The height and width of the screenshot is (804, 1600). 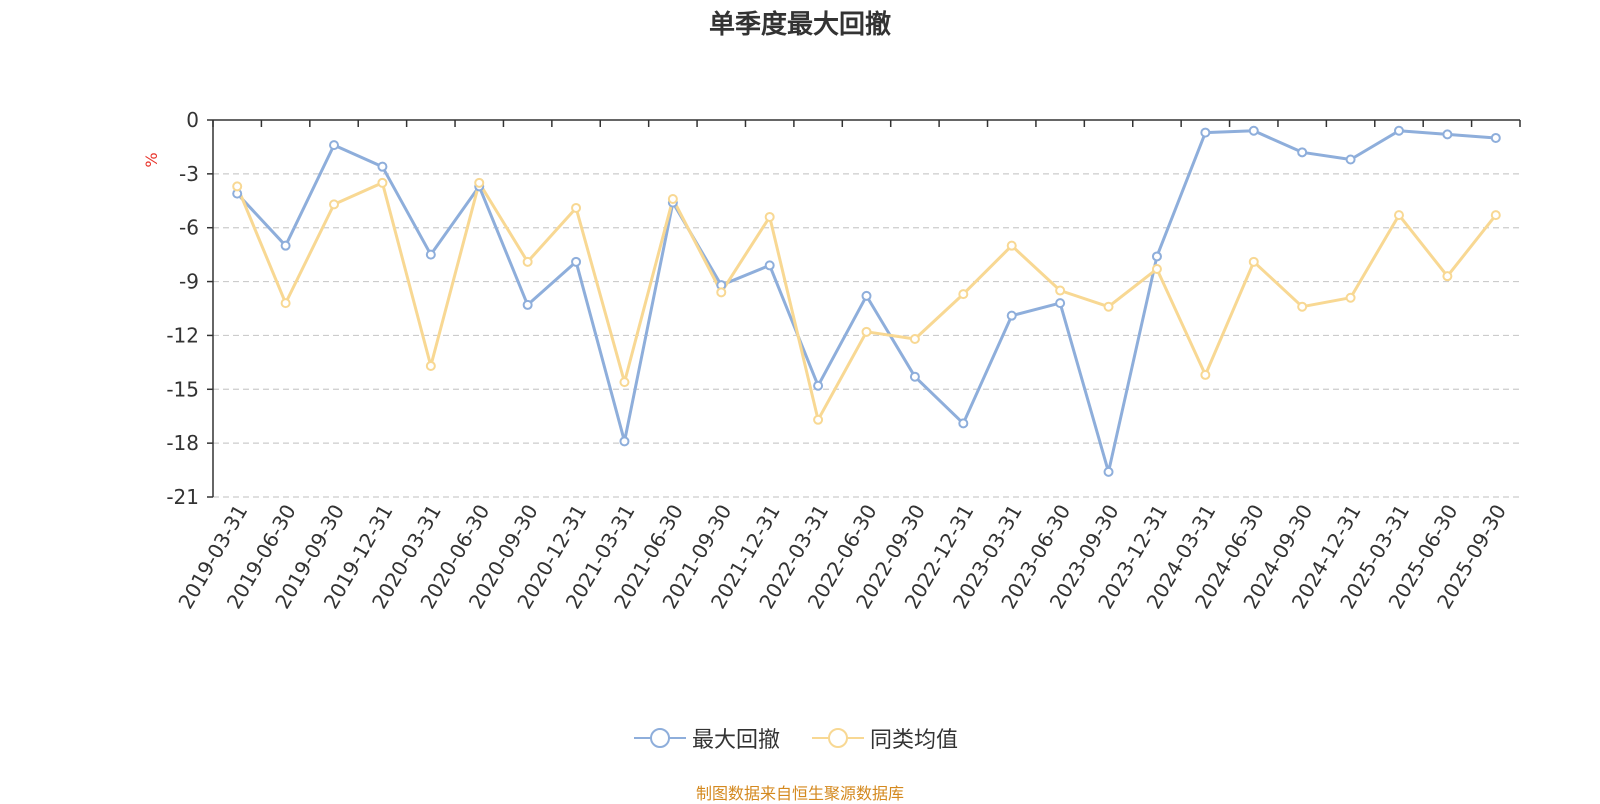 What do you see at coordinates (151, 159) in the screenshot?
I see `y-axis-unit-label: %` at bounding box center [151, 159].